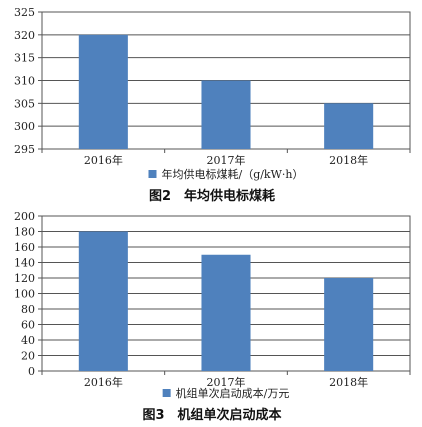 The width and height of the screenshot is (422, 427). I want to click on y-tick-label: 325, so click(24, 12).